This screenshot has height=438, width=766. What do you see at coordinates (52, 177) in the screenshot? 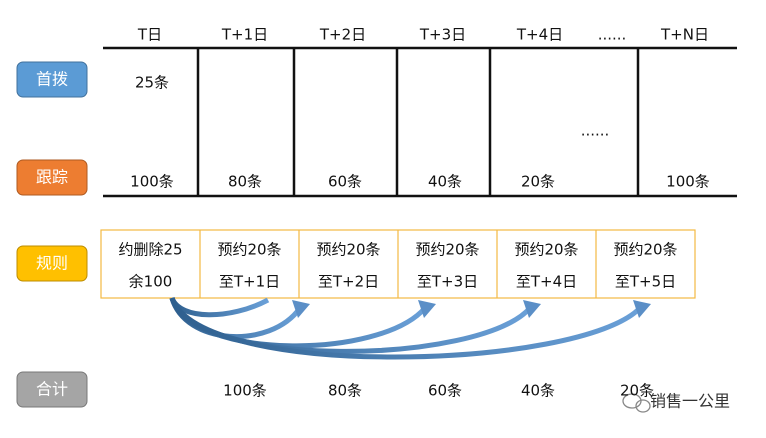
I see `row-label: 跟踪` at bounding box center [52, 177].